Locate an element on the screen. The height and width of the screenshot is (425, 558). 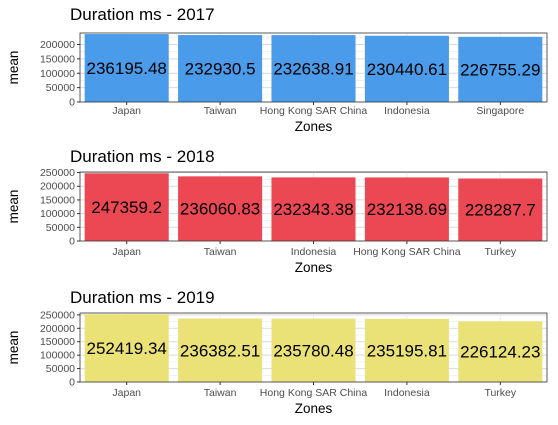
bar-value-label: 236060.83 is located at coordinates (220, 209).